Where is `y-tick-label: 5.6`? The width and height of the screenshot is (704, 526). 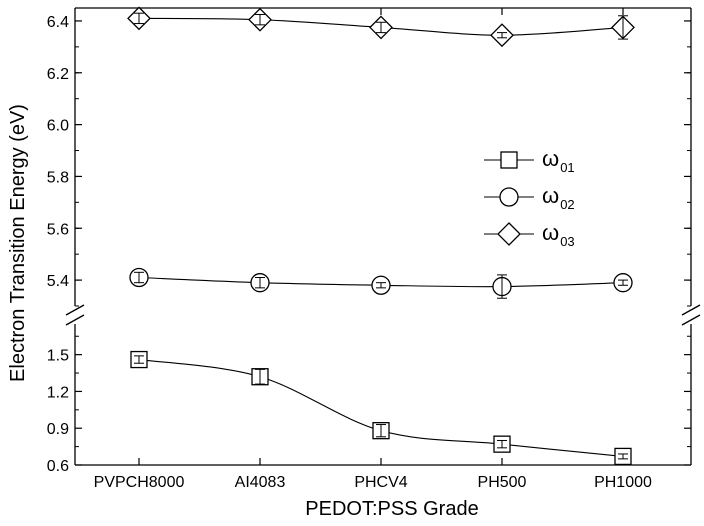 y-tick-label: 5.6 is located at coordinates (58, 229).